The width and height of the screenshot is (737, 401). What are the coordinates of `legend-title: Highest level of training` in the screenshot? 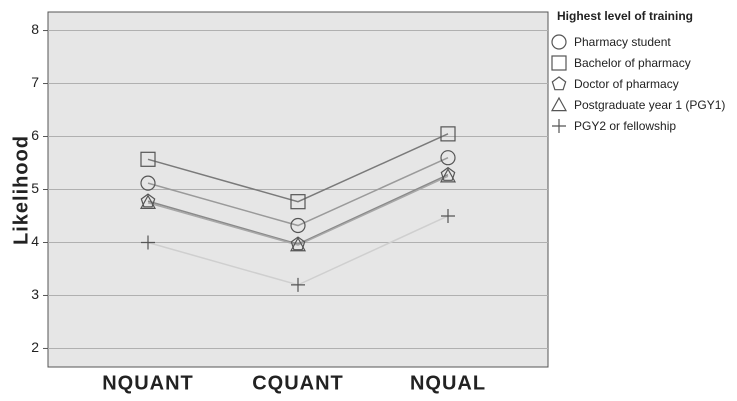 It's located at (625, 16).